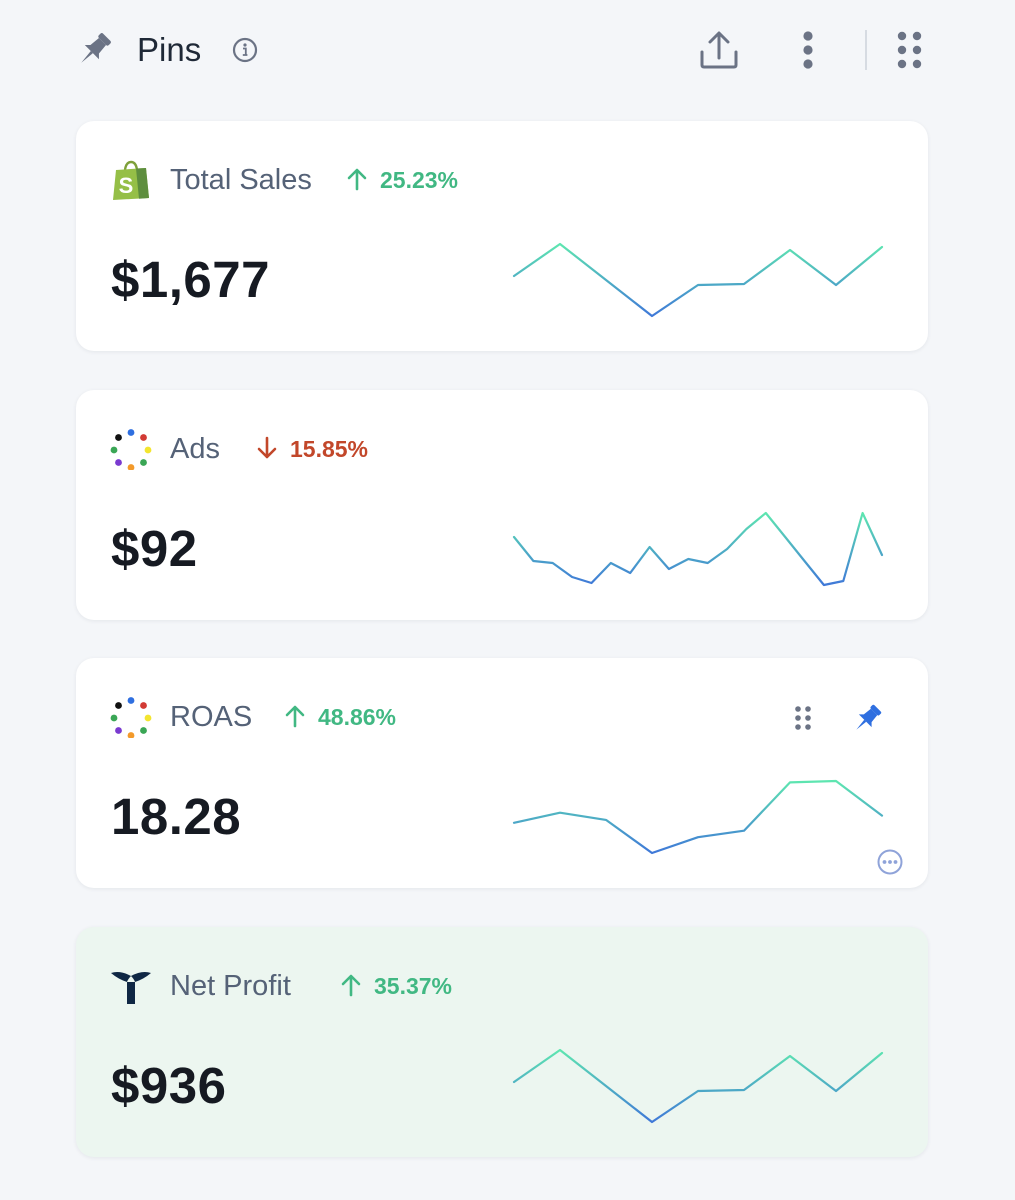  I want to click on change-indicator: 15.85%, so click(311, 449).